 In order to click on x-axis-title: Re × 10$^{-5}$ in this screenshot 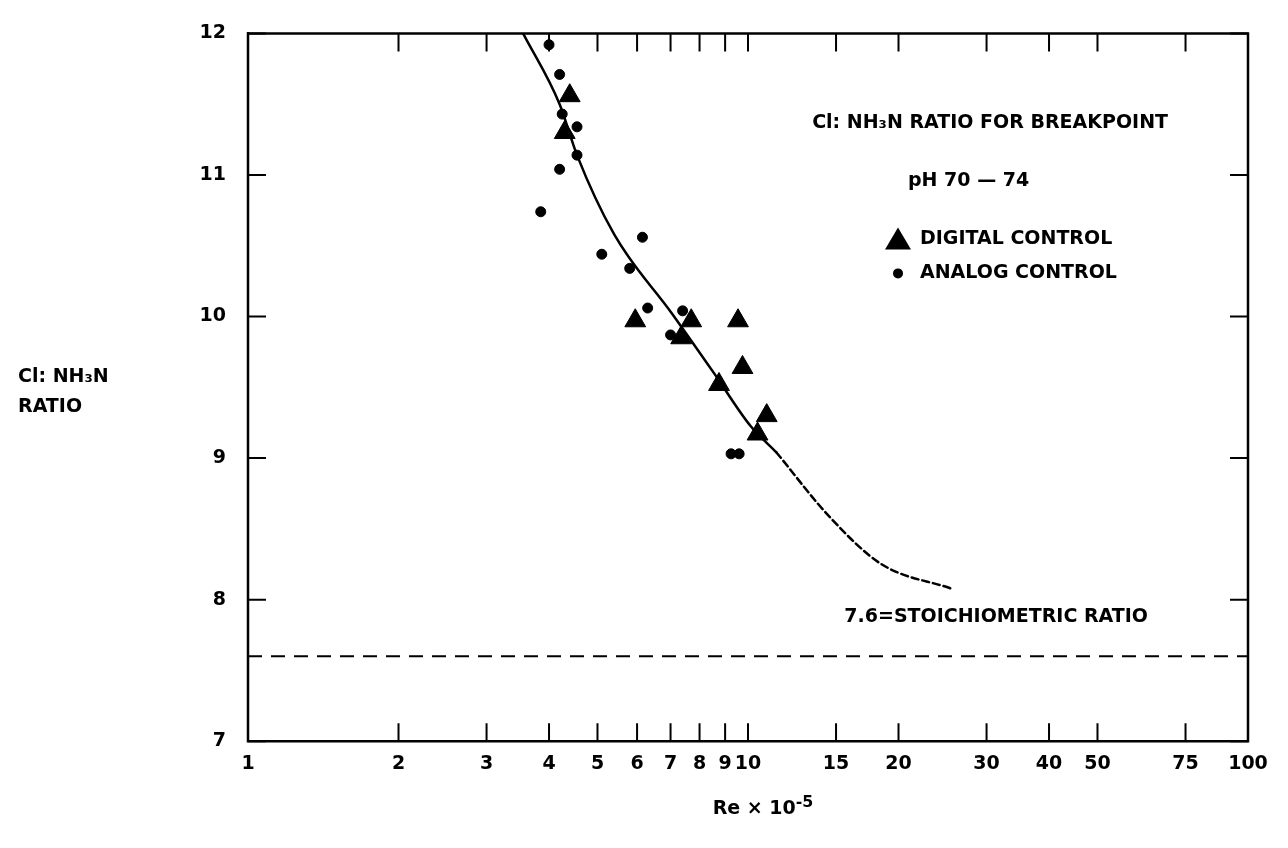, I will do `click(763, 805)`.